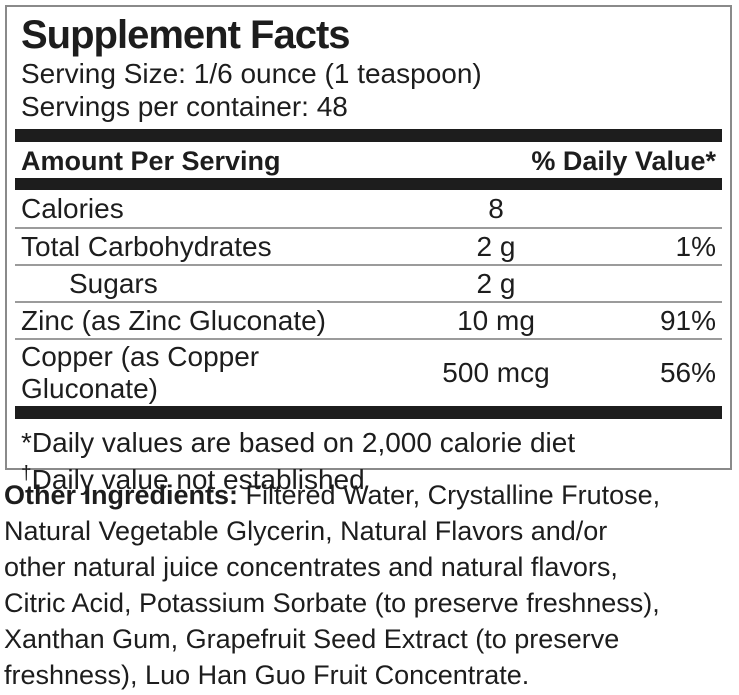  What do you see at coordinates (368, 208) in the screenshot?
I see `nutrient-row-calories: Calories 8` at bounding box center [368, 208].